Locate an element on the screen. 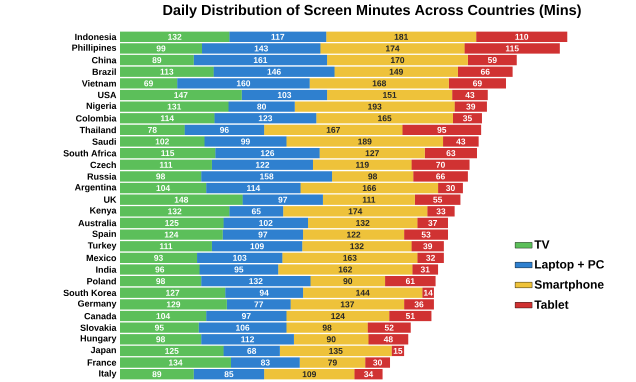 The width and height of the screenshot is (636, 382). data-label: 55 is located at coordinates (437, 199).